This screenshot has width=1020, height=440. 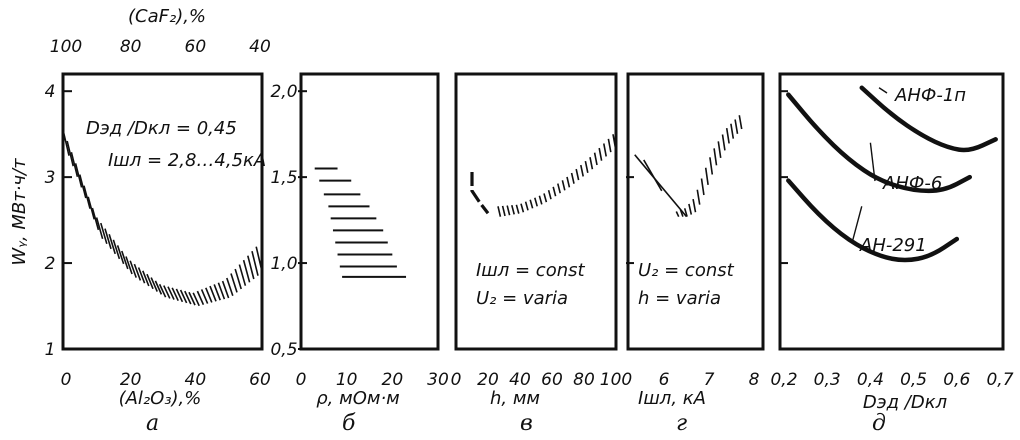 What do you see at coordinates (870, 380) in the screenshot?
I see `panel-d-xtick: 0,4` at bounding box center [870, 380].